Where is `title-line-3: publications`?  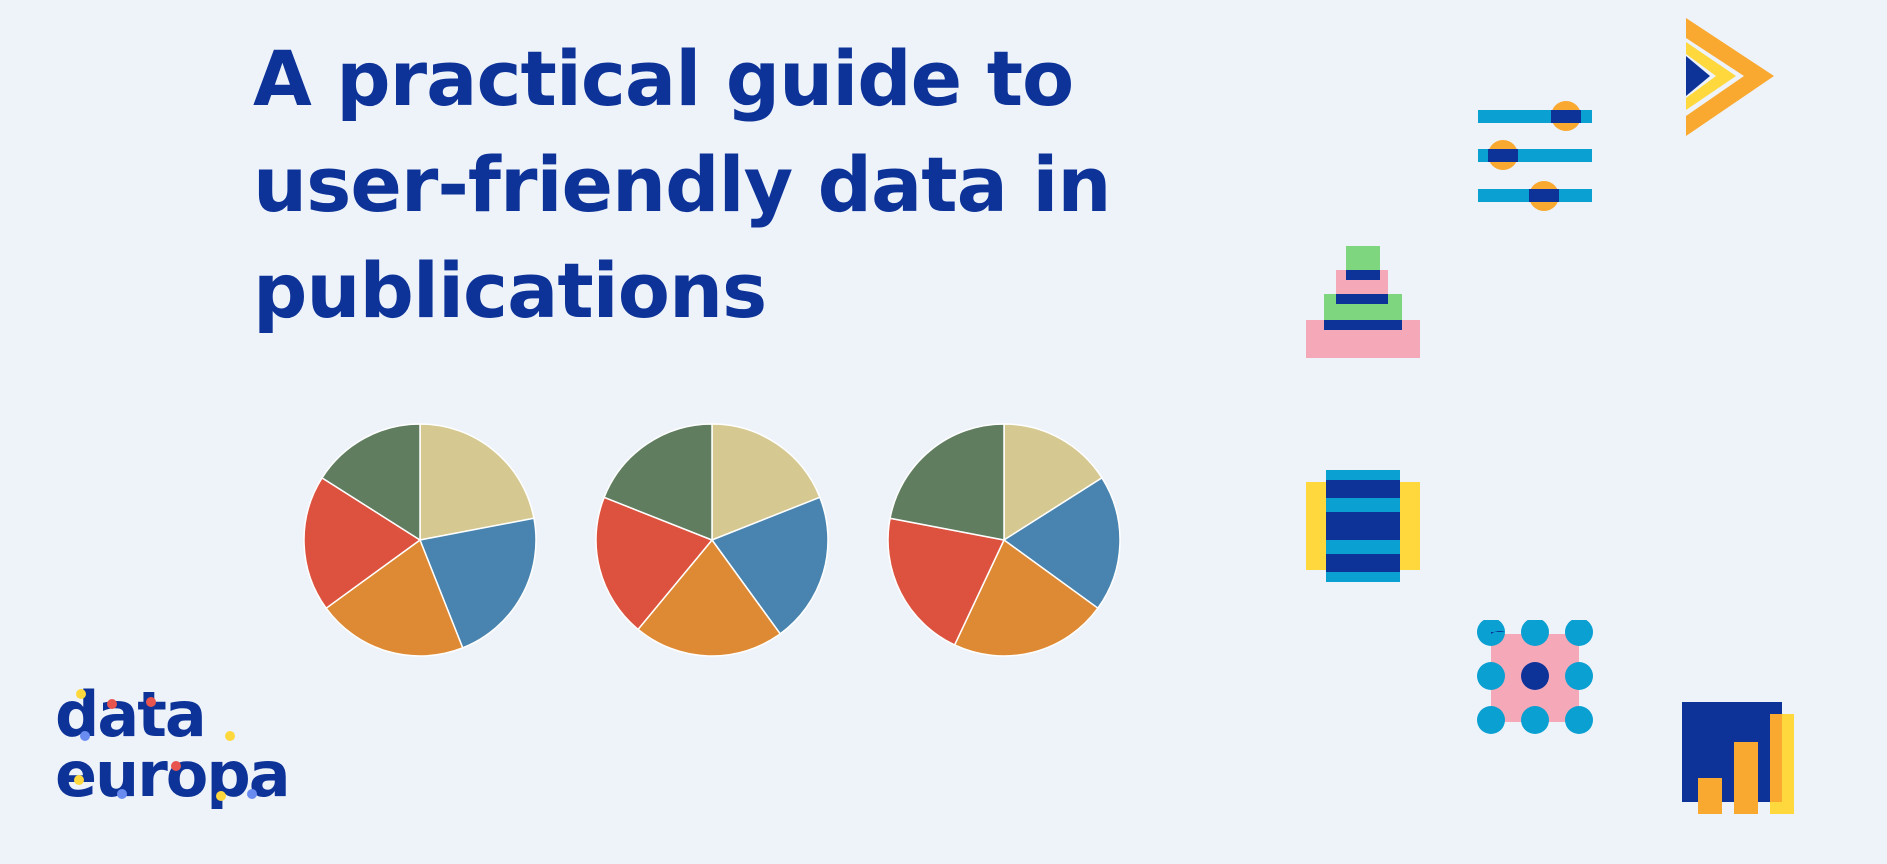 title-line-3: publications is located at coordinates (510, 290).